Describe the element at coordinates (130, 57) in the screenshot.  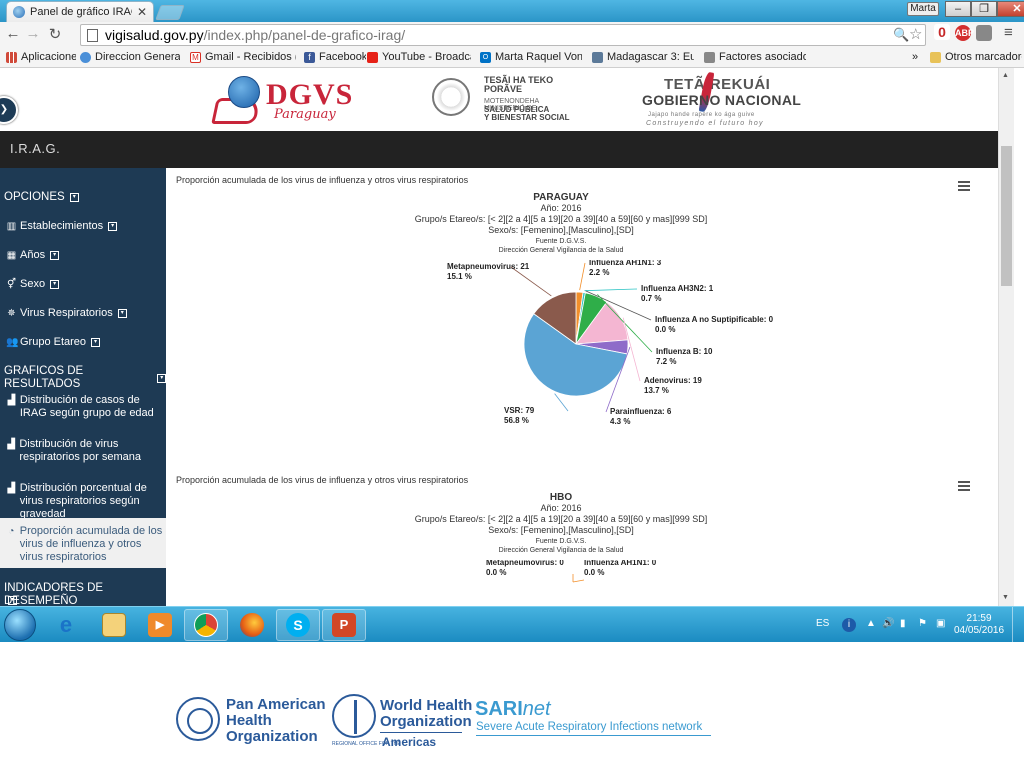
I see `bookmark-item: Direccion General de` at that location.